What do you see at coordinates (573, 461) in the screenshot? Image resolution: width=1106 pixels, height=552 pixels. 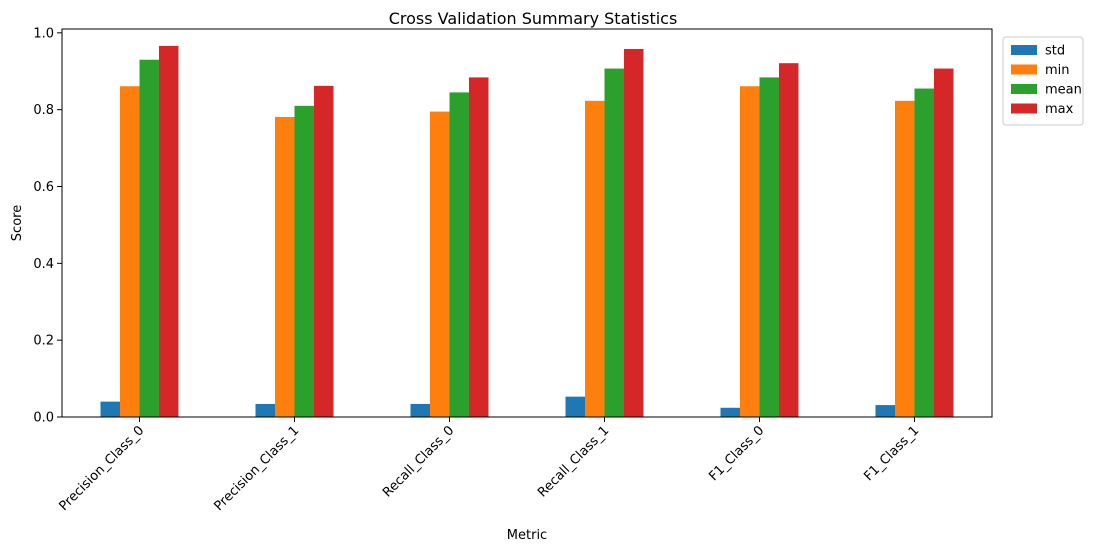 I see `x-tick-label: Recall_Class_1` at bounding box center [573, 461].